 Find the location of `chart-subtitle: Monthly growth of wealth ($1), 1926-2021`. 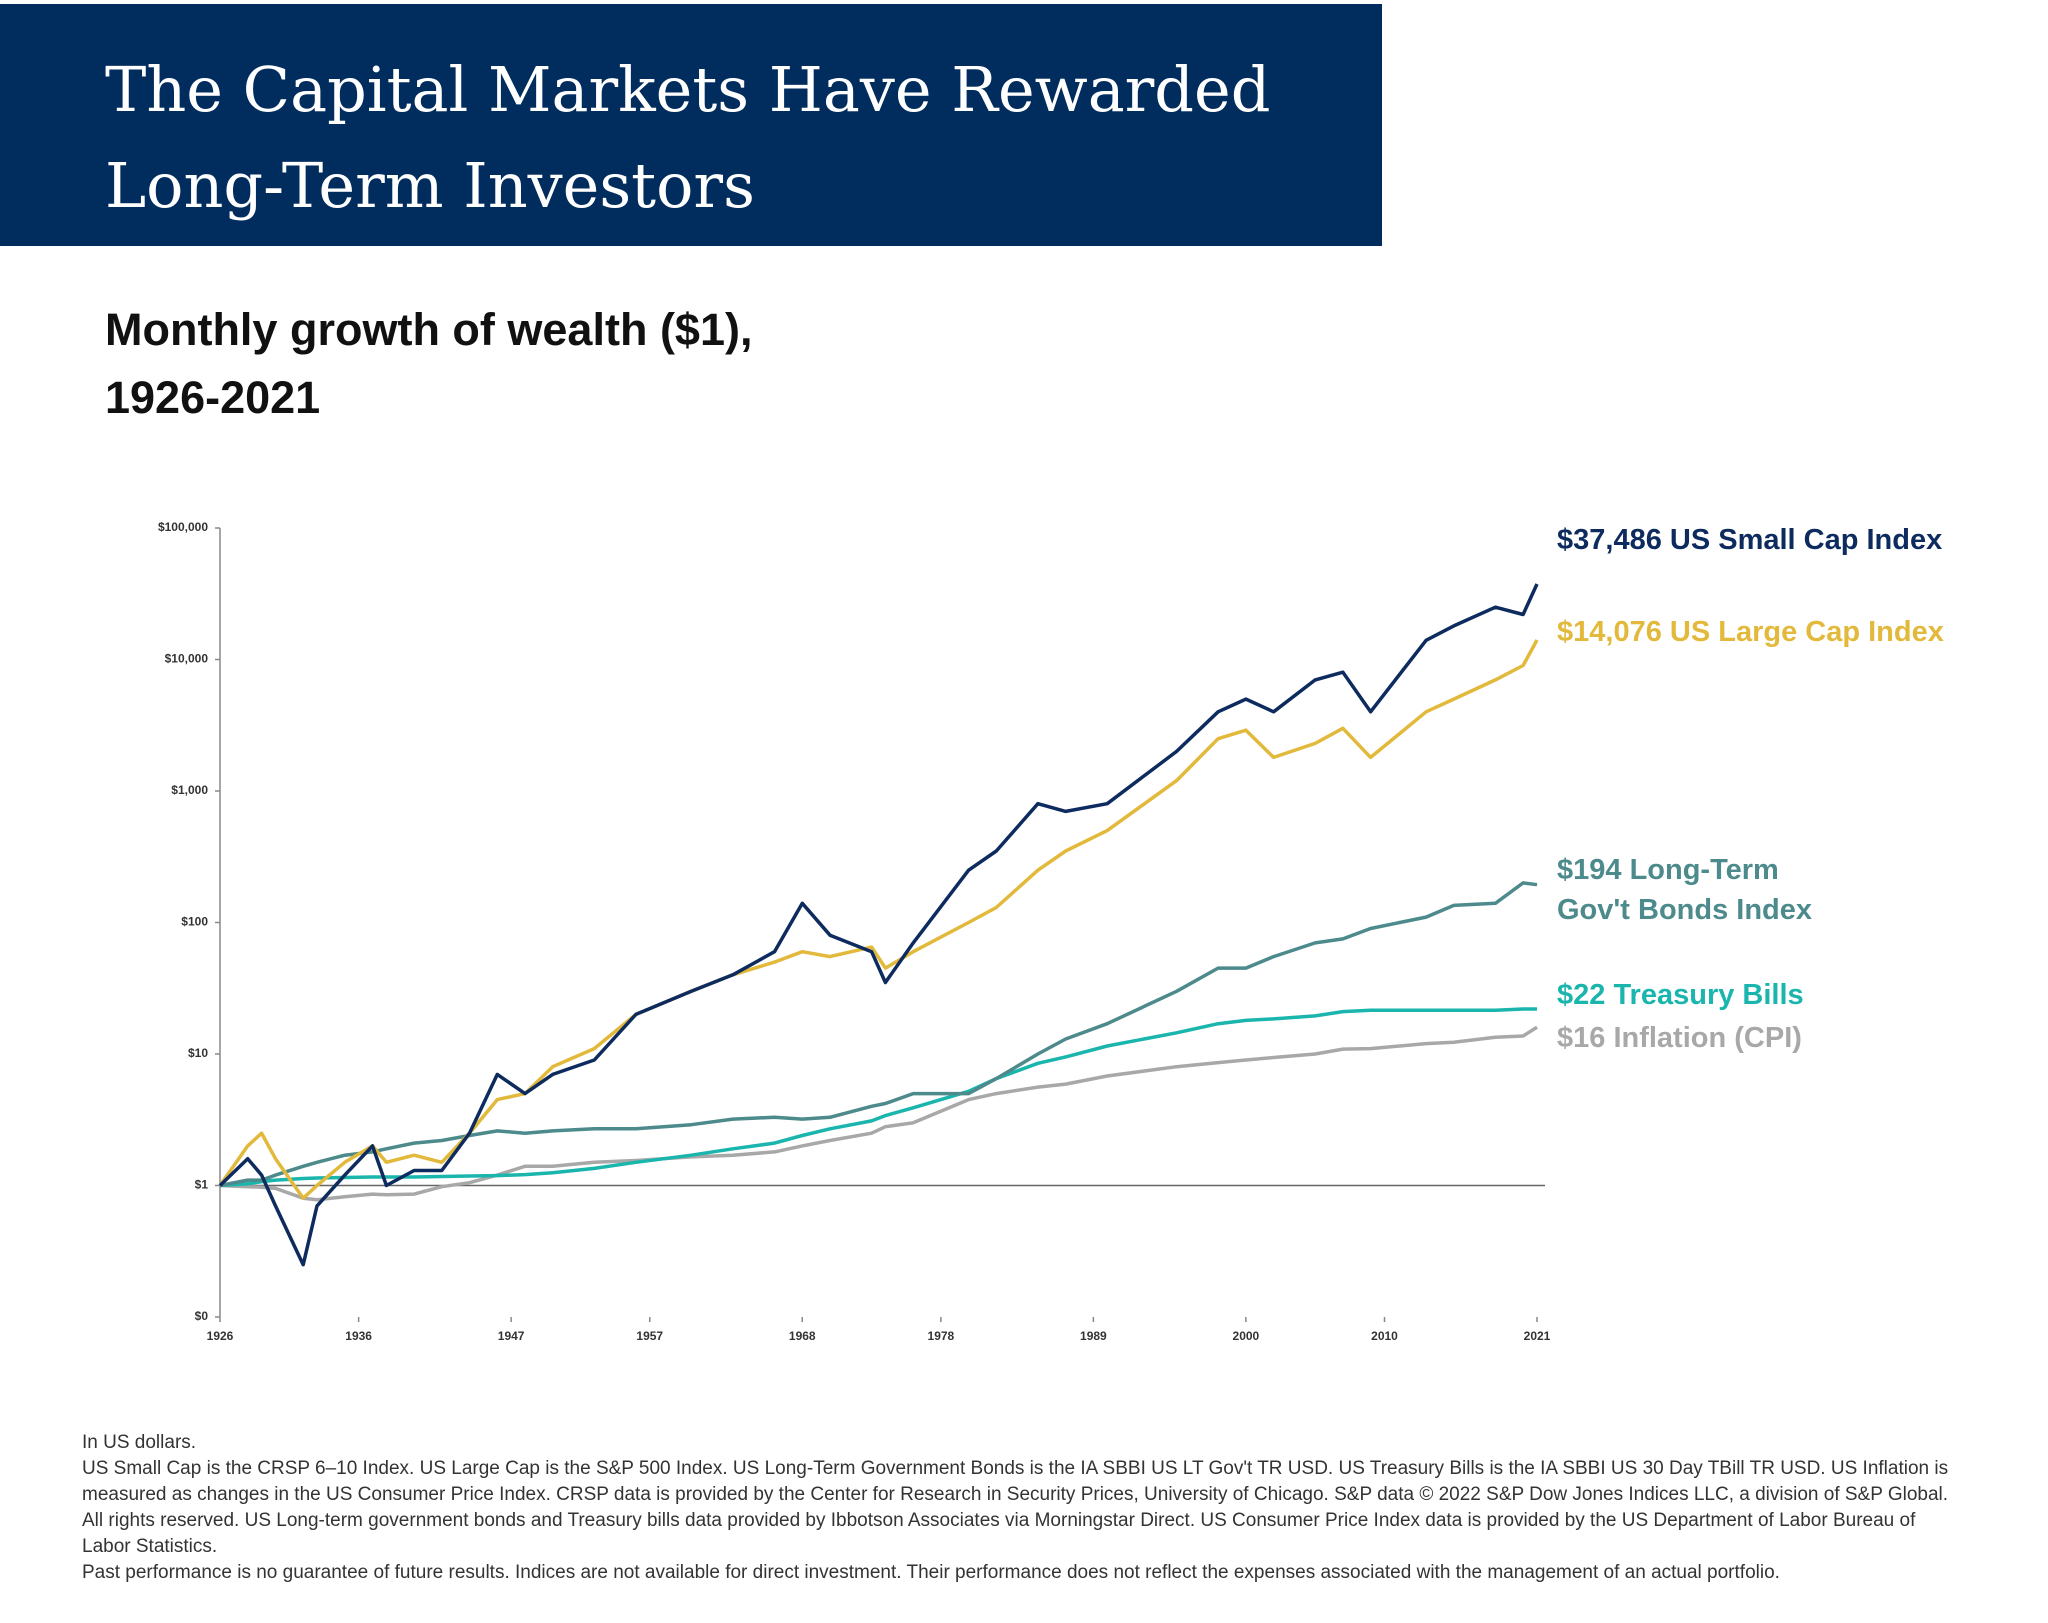

chart-subtitle: Monthly growth of wealth ($1), 1926-2021 is located at coordinates (429, 363).